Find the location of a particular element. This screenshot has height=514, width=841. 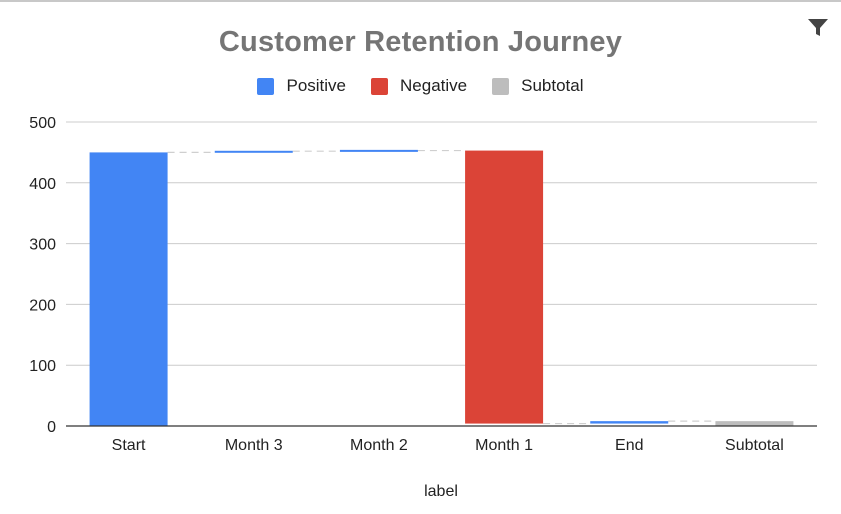

legend-label-positive: Positive is located at coordinates (316, 85).